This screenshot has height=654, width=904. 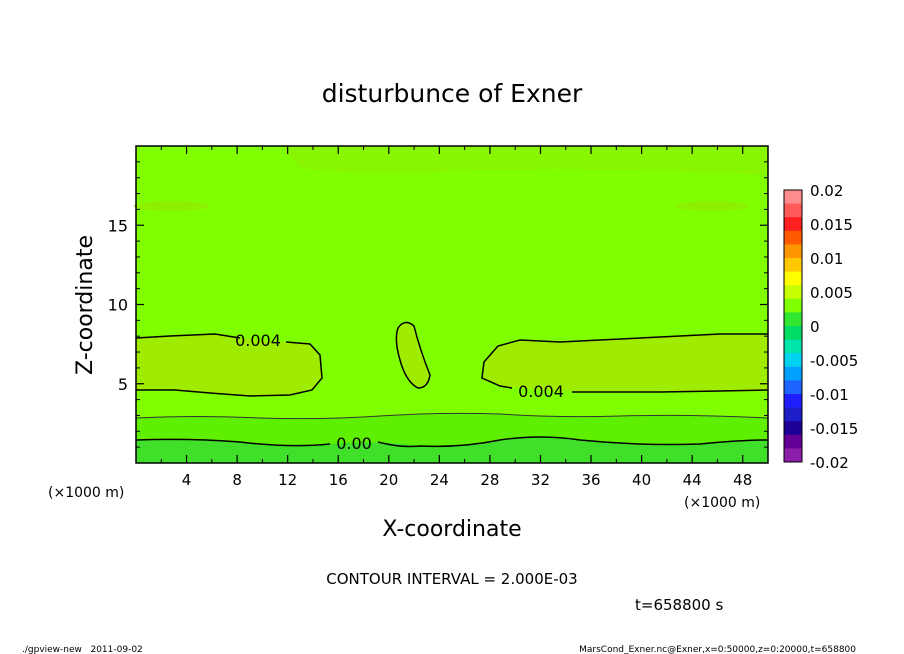 I want to click on contour-label-right: 0.004, so click(x=541, y=391).